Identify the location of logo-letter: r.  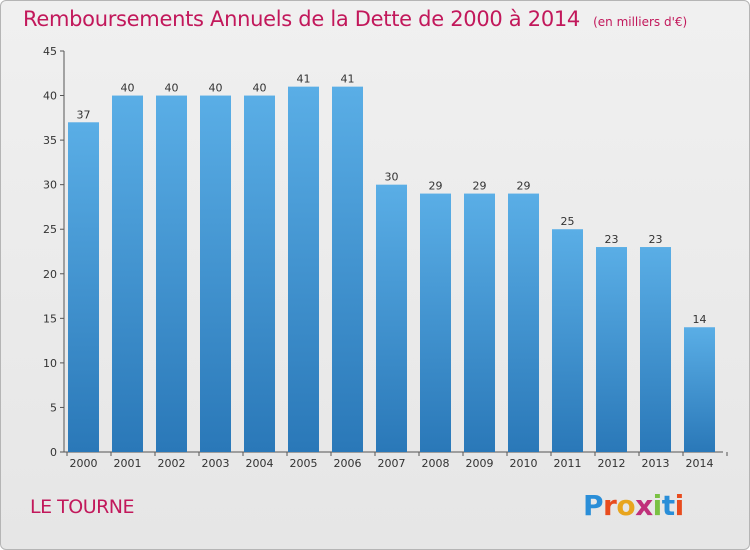
(610, 505).